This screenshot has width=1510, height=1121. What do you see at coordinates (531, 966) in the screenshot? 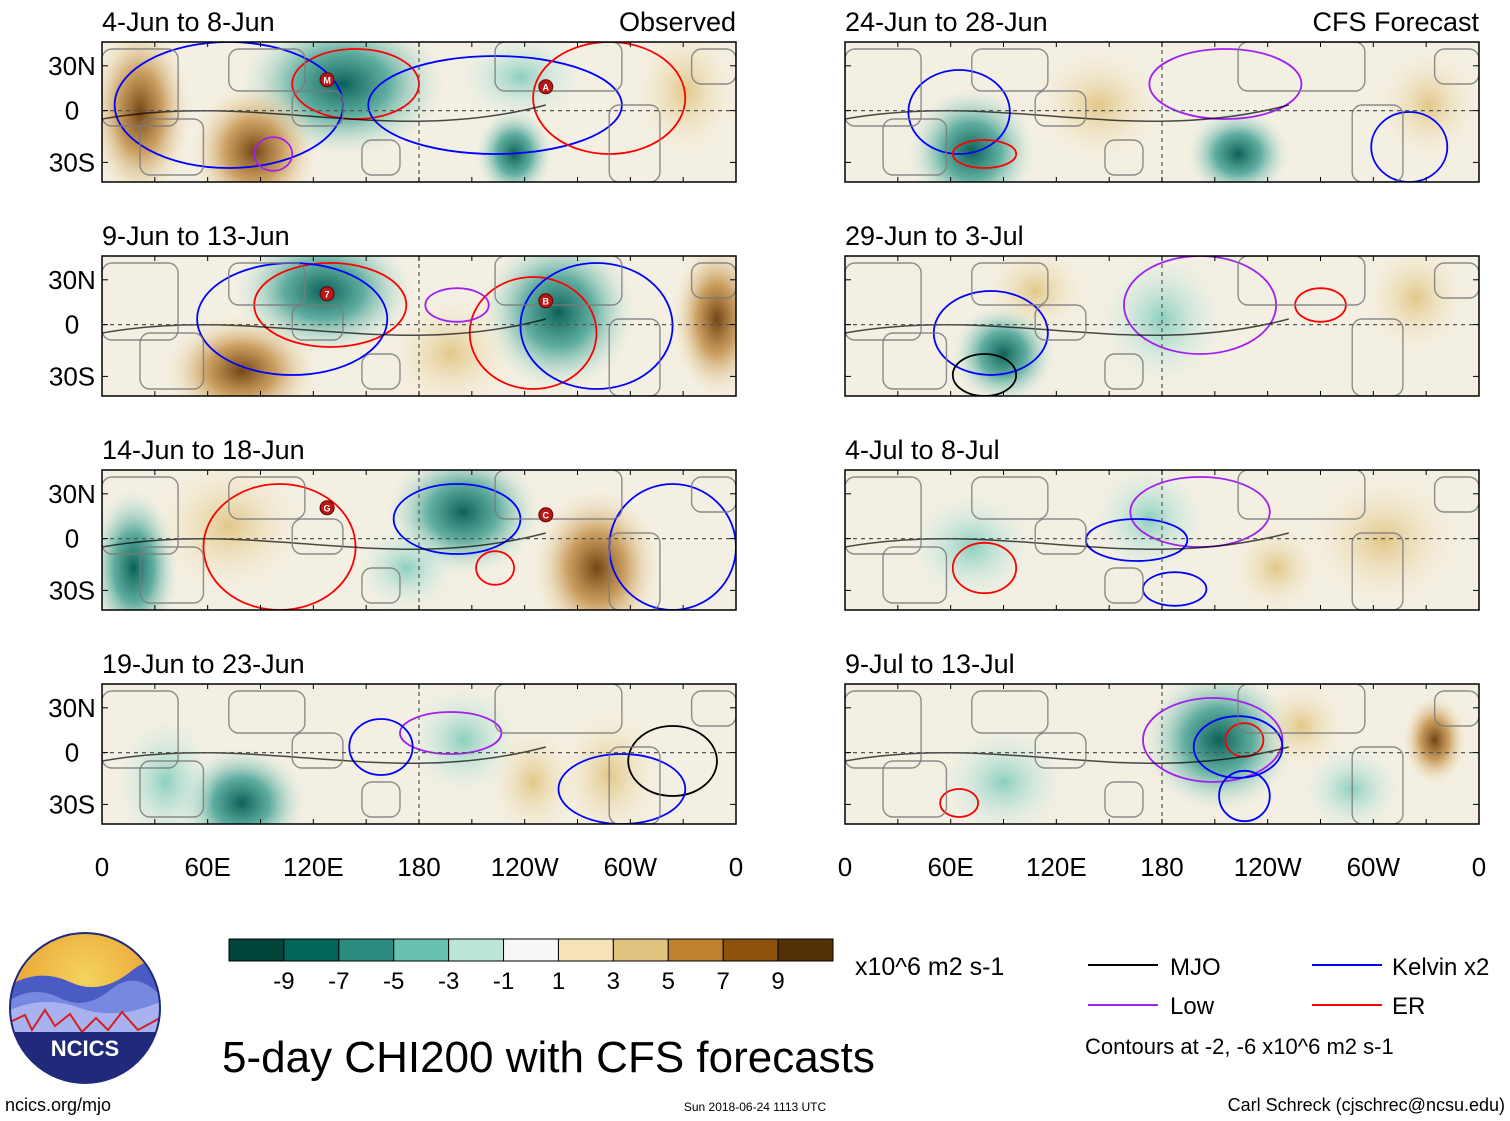
I see `colorbar: -9 -7 -5 -3 -1 1 3 5 7 9` at bounding box center [531, 966].